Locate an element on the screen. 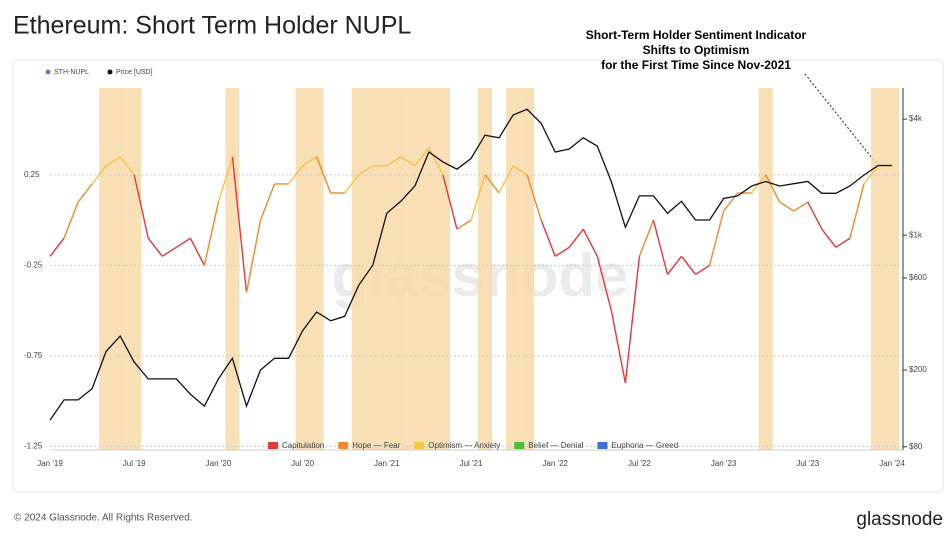 The width and height of the screenshot is (947, 537). annotation: Short-Term Holder Sentiment Indicator is located at coordinates (696, 35).